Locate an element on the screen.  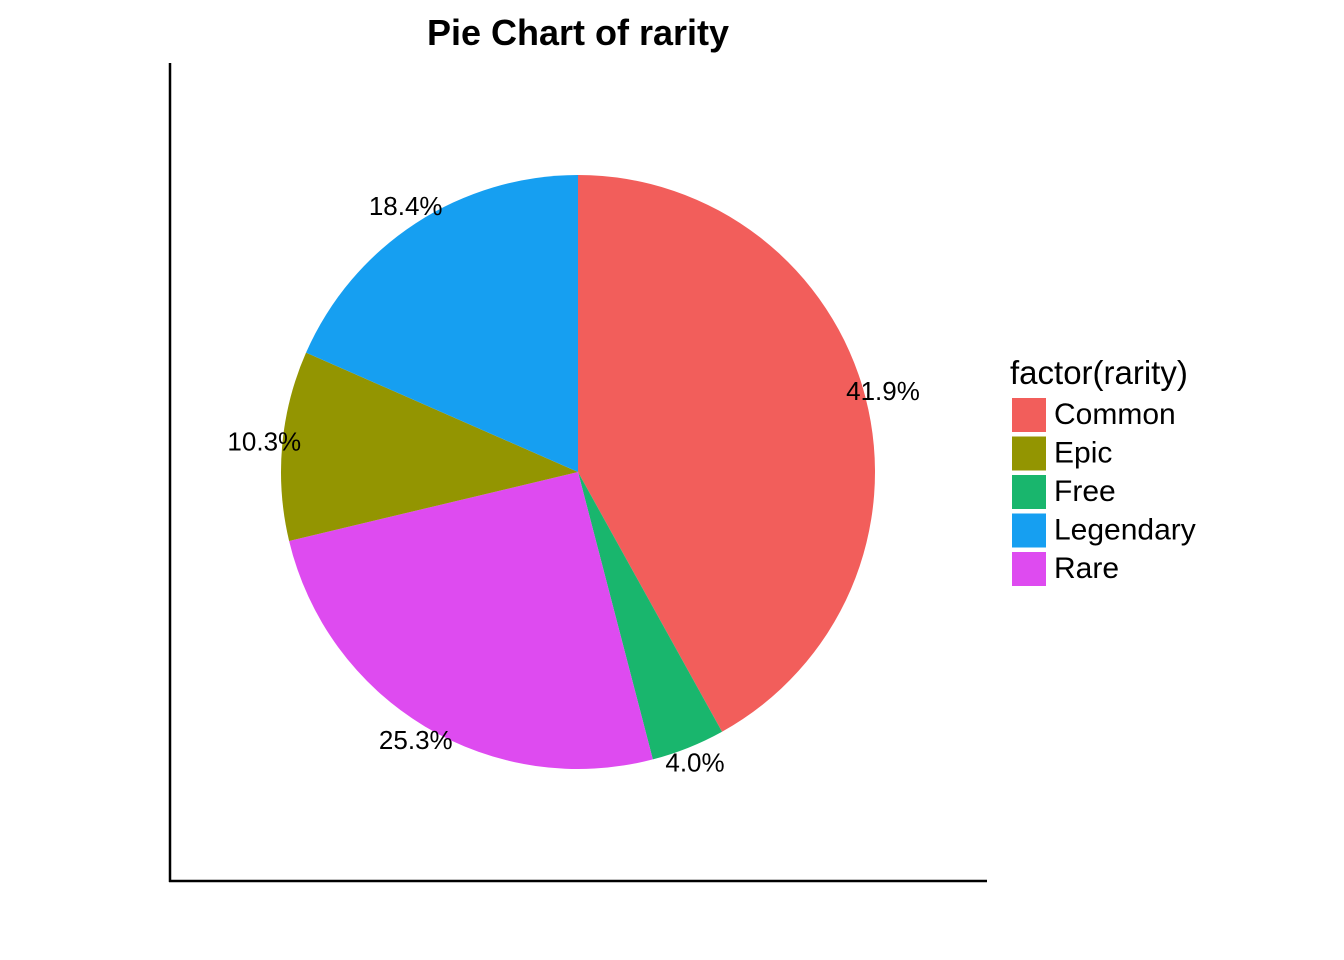
slice-label-common: 41.9% is located at coordinates (883, 391).